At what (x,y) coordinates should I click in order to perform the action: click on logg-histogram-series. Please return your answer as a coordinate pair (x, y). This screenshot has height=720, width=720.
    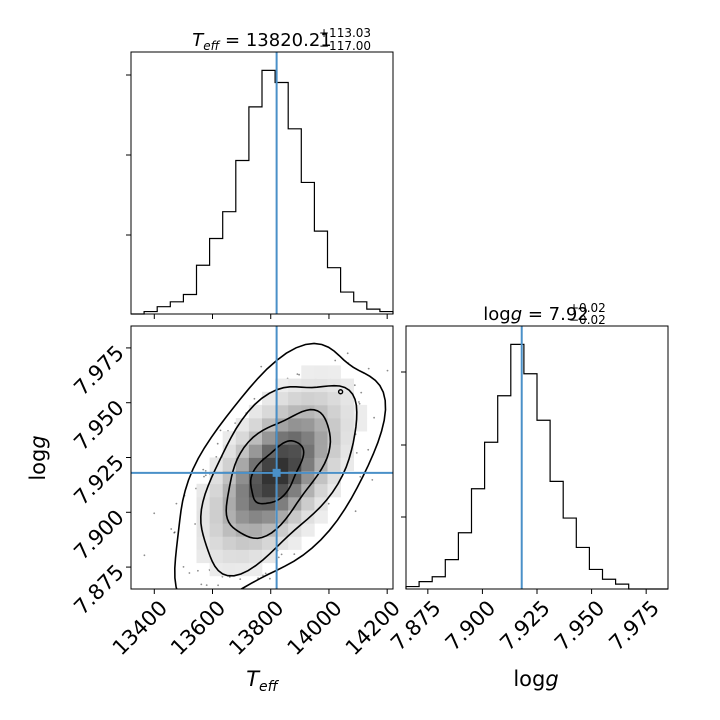
    Looking at the image, I should click on (536, 466).